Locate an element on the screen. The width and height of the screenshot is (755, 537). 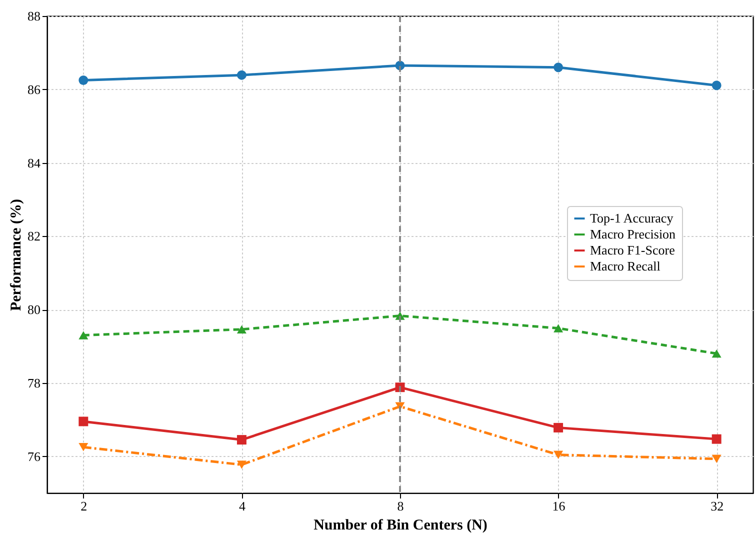
x-tick-label: 4 is located at coordinates (242, 506).